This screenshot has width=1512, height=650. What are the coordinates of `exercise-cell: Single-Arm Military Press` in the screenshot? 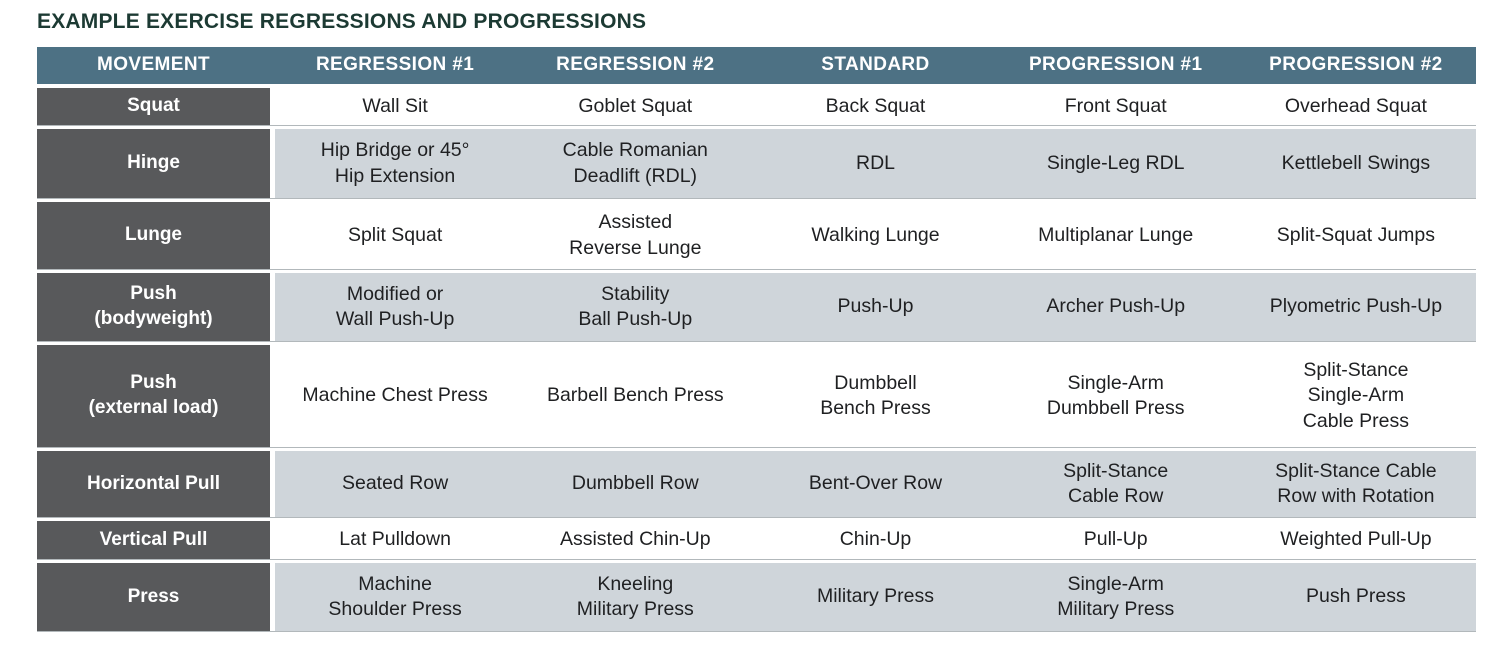 It's located at (1115, 597).